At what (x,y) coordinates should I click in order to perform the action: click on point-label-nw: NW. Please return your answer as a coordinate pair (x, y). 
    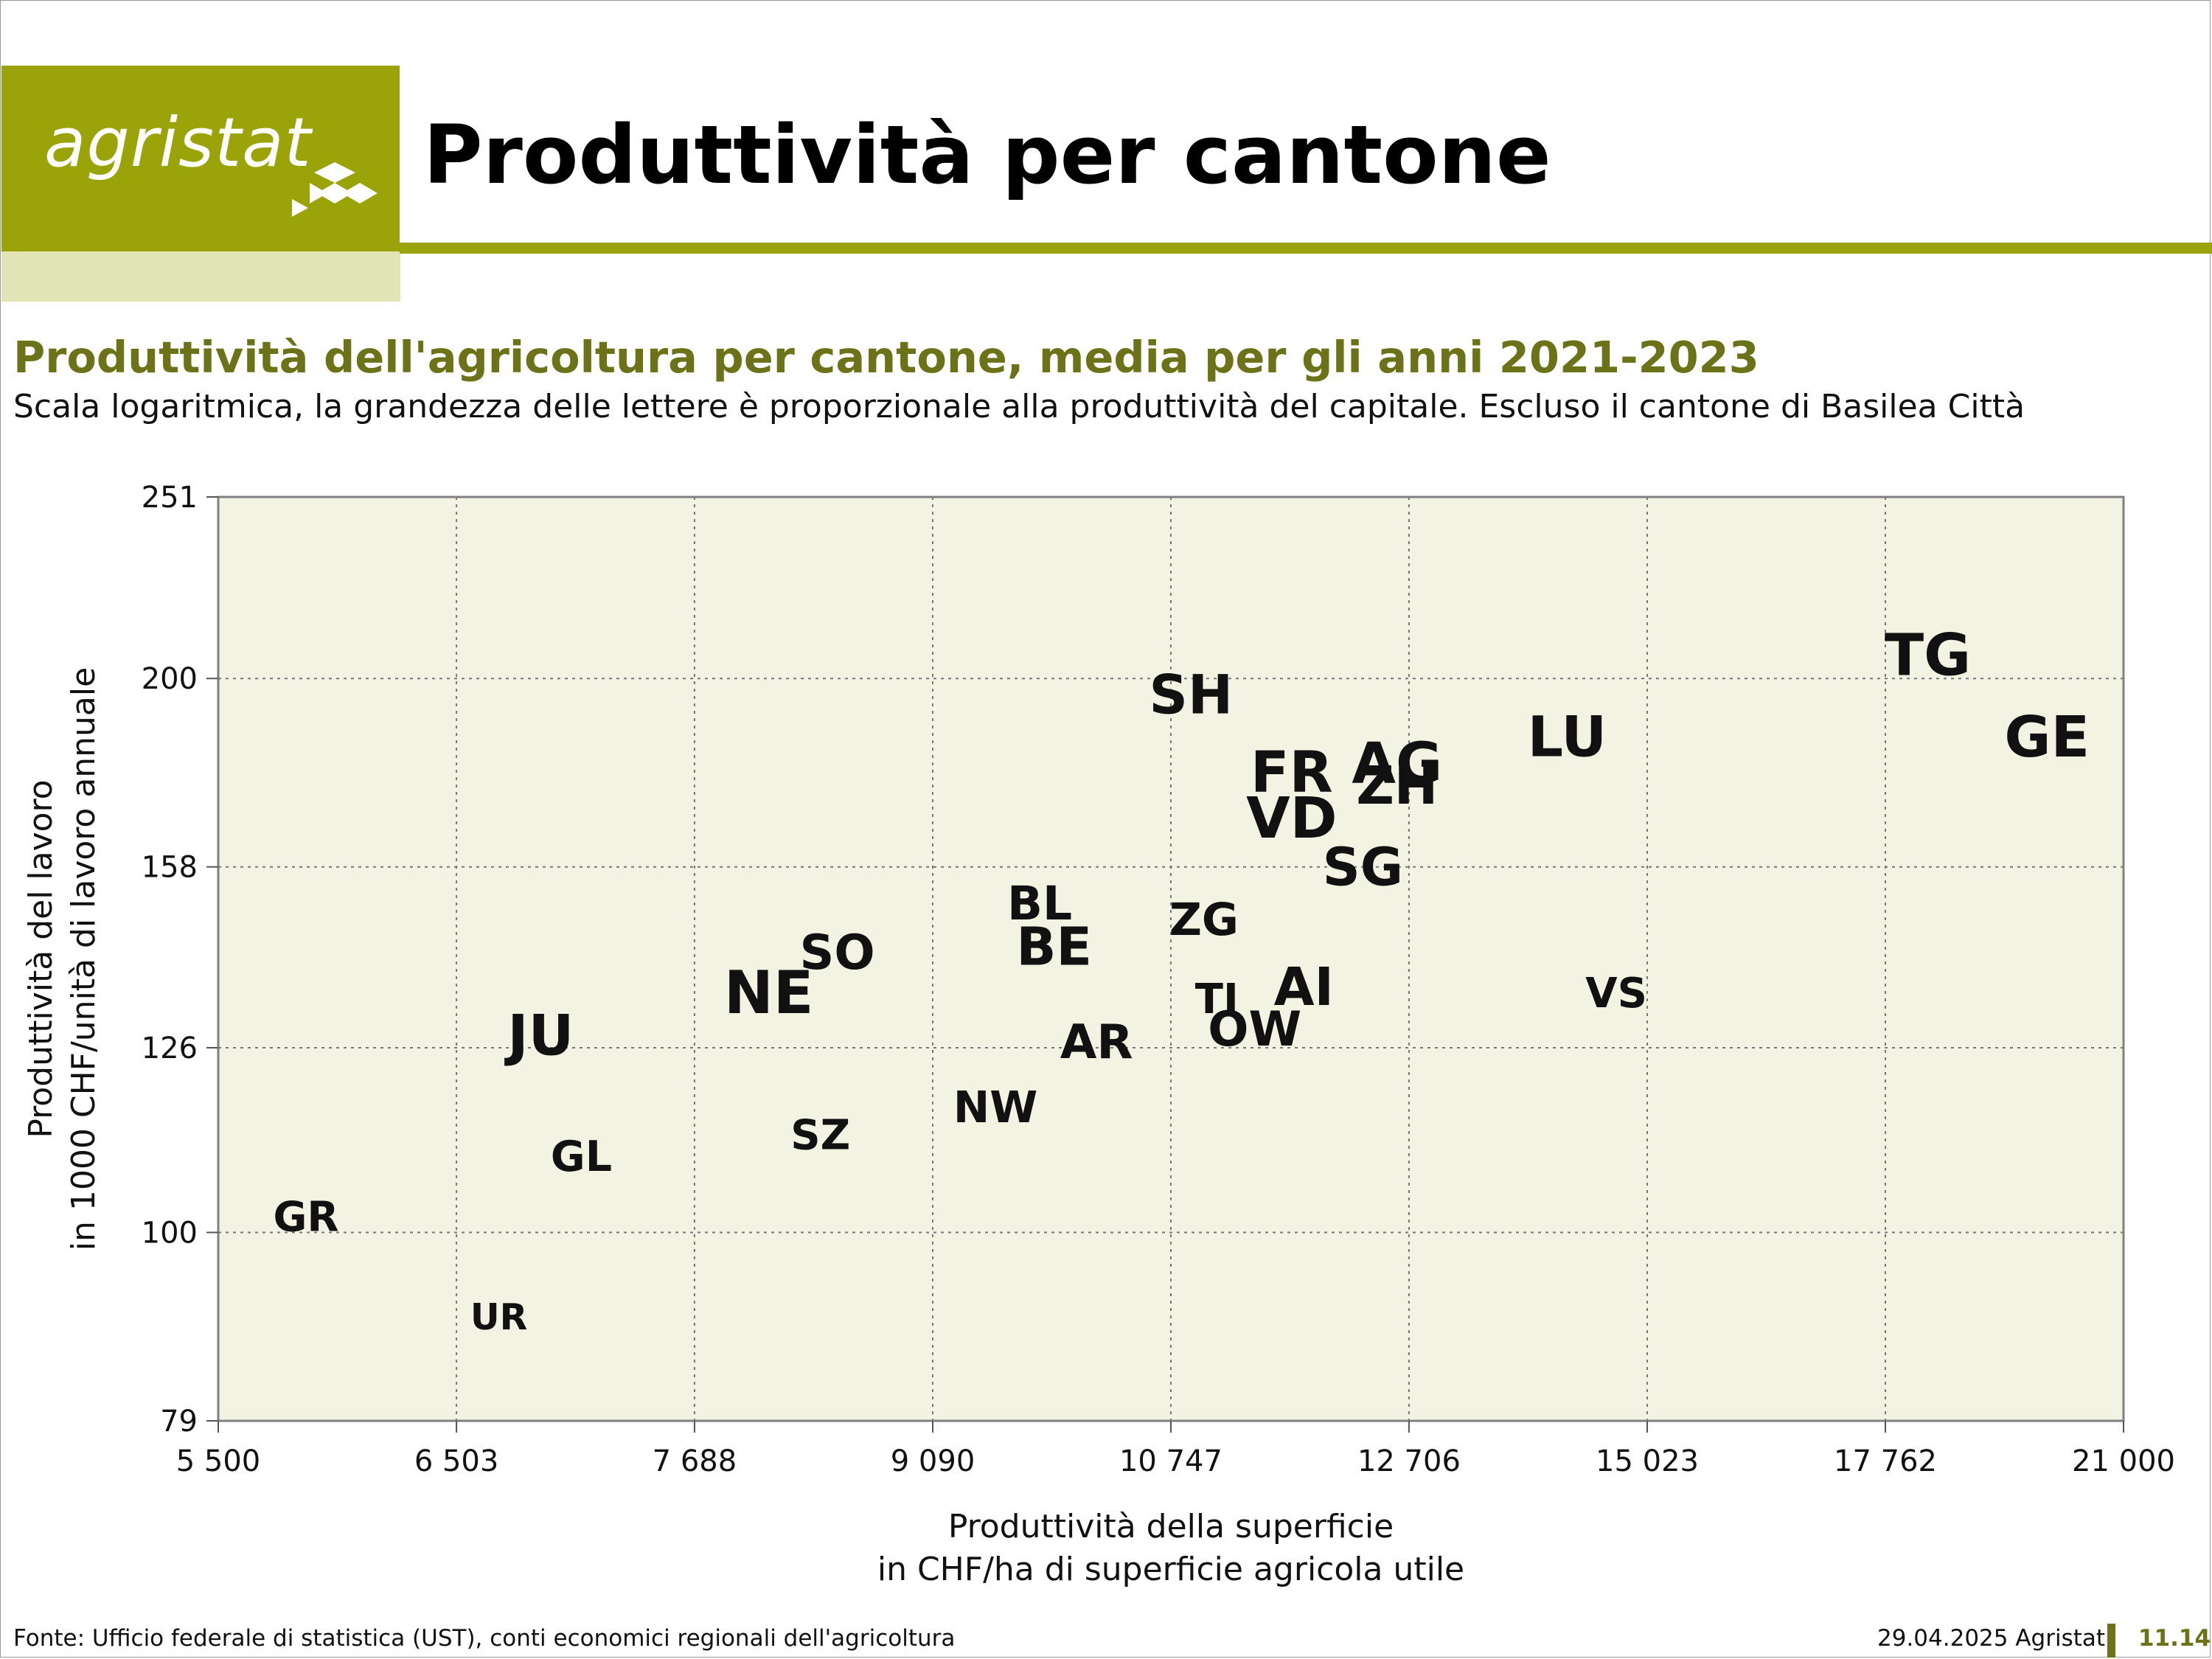
    Looking at the image, I should click on (995, 1107).